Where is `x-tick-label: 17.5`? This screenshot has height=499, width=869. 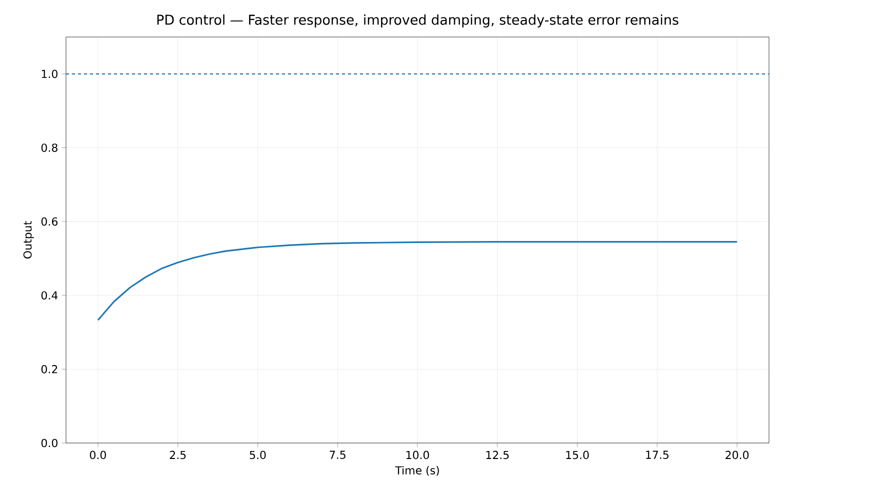 x-tick-label: 17.5 is located at coordinates (657, 454).